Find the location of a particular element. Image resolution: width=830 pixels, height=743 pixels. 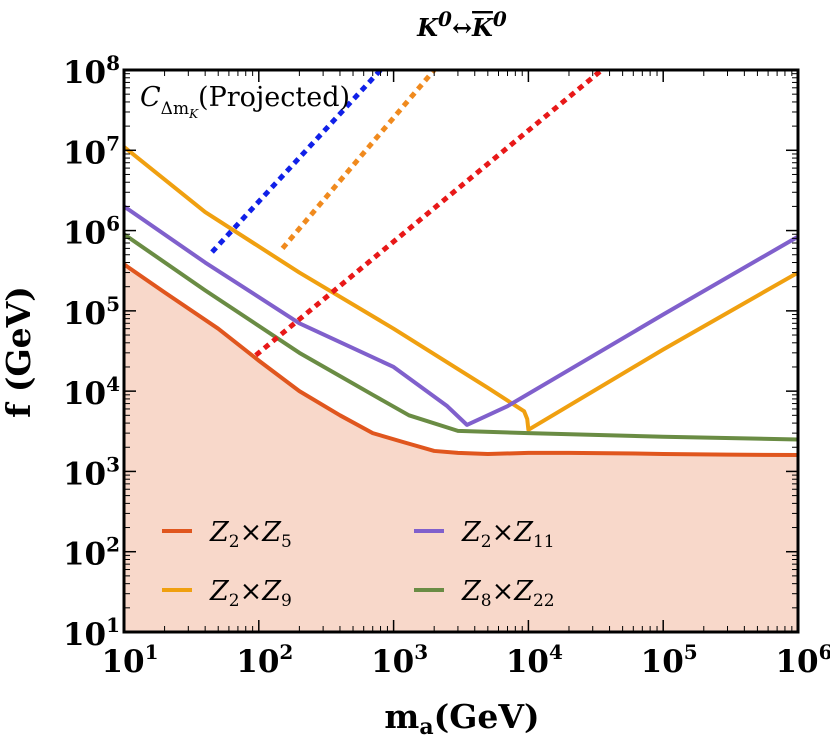

legend-label: Z2×Z5 is located at coordinates (250, 534).